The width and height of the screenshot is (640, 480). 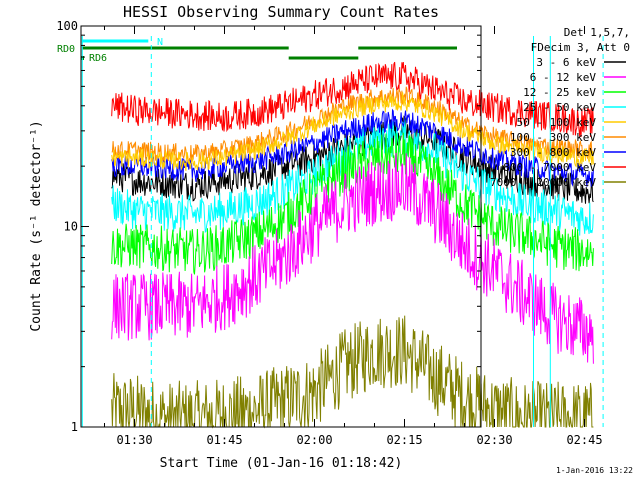 What do you see at coordinates (594, 470) in the screenshot?
I see `timestamp: 1-Jan-2016 13:22` at bounding box center [594, 470].